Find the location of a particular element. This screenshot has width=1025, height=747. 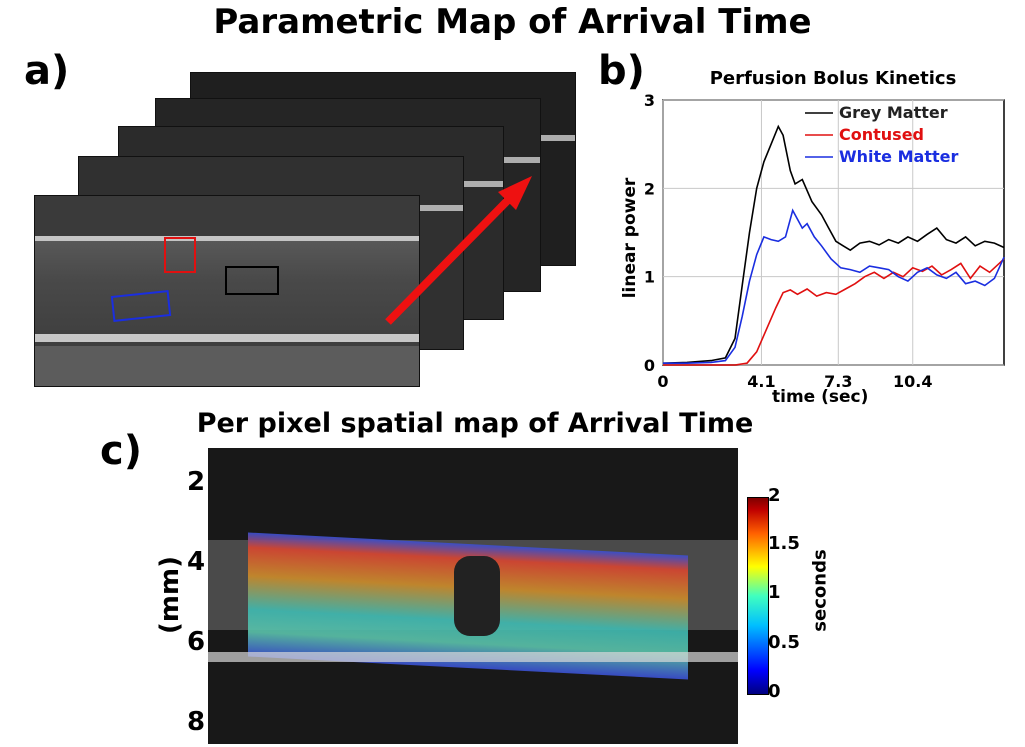

time-direction-arrow is located at coordinates (458, 250).